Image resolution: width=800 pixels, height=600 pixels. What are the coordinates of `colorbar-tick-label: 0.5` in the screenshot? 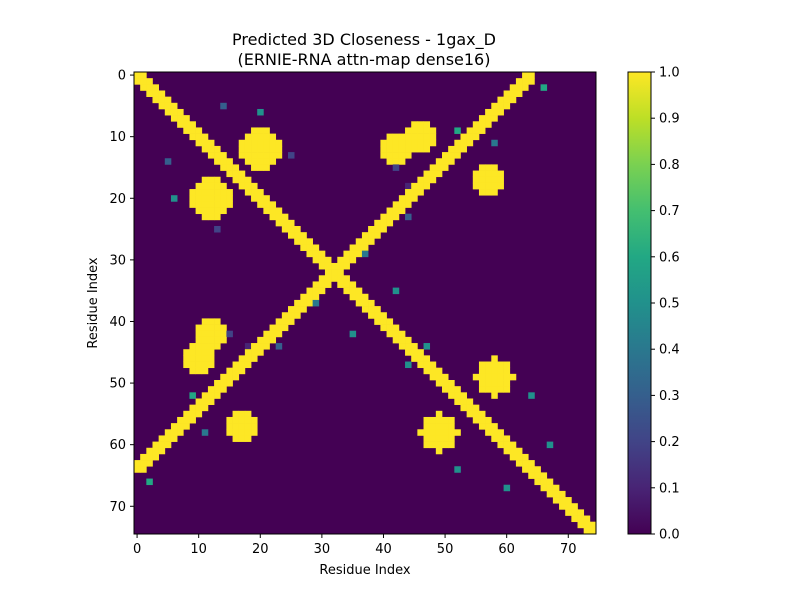 It's located at (669, 304).